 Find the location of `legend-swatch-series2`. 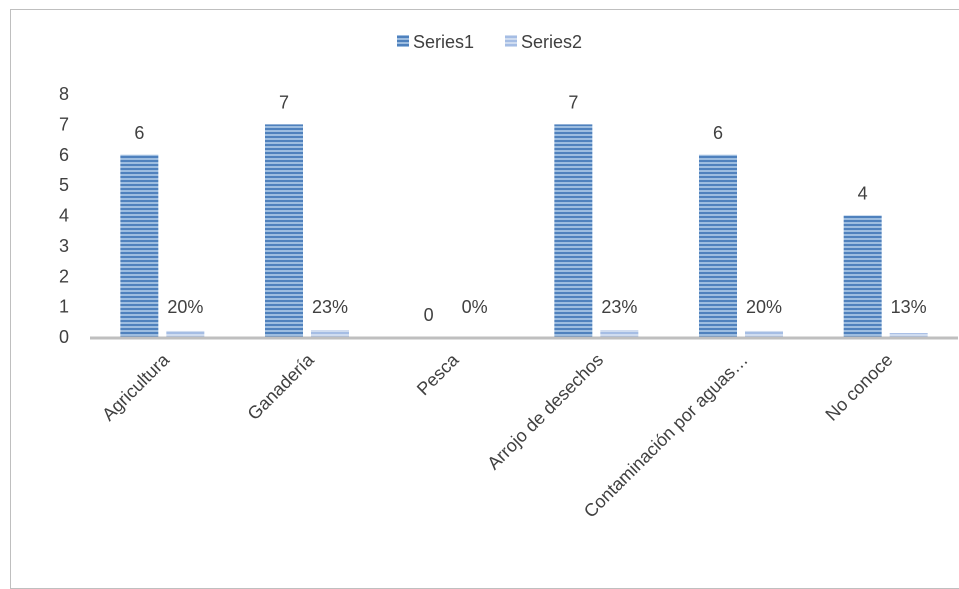

legend-swatch-series2 is located at coordinates (511, 41).